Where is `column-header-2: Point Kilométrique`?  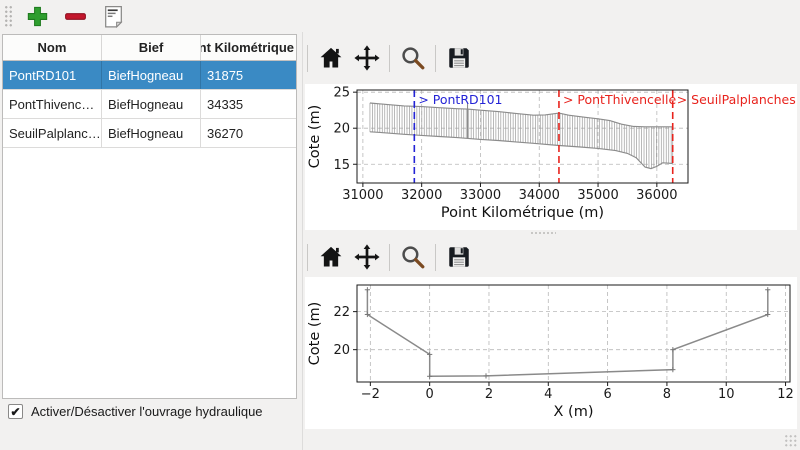 column-header-2: Point Kilométrique is located at coordinates (247, 47).